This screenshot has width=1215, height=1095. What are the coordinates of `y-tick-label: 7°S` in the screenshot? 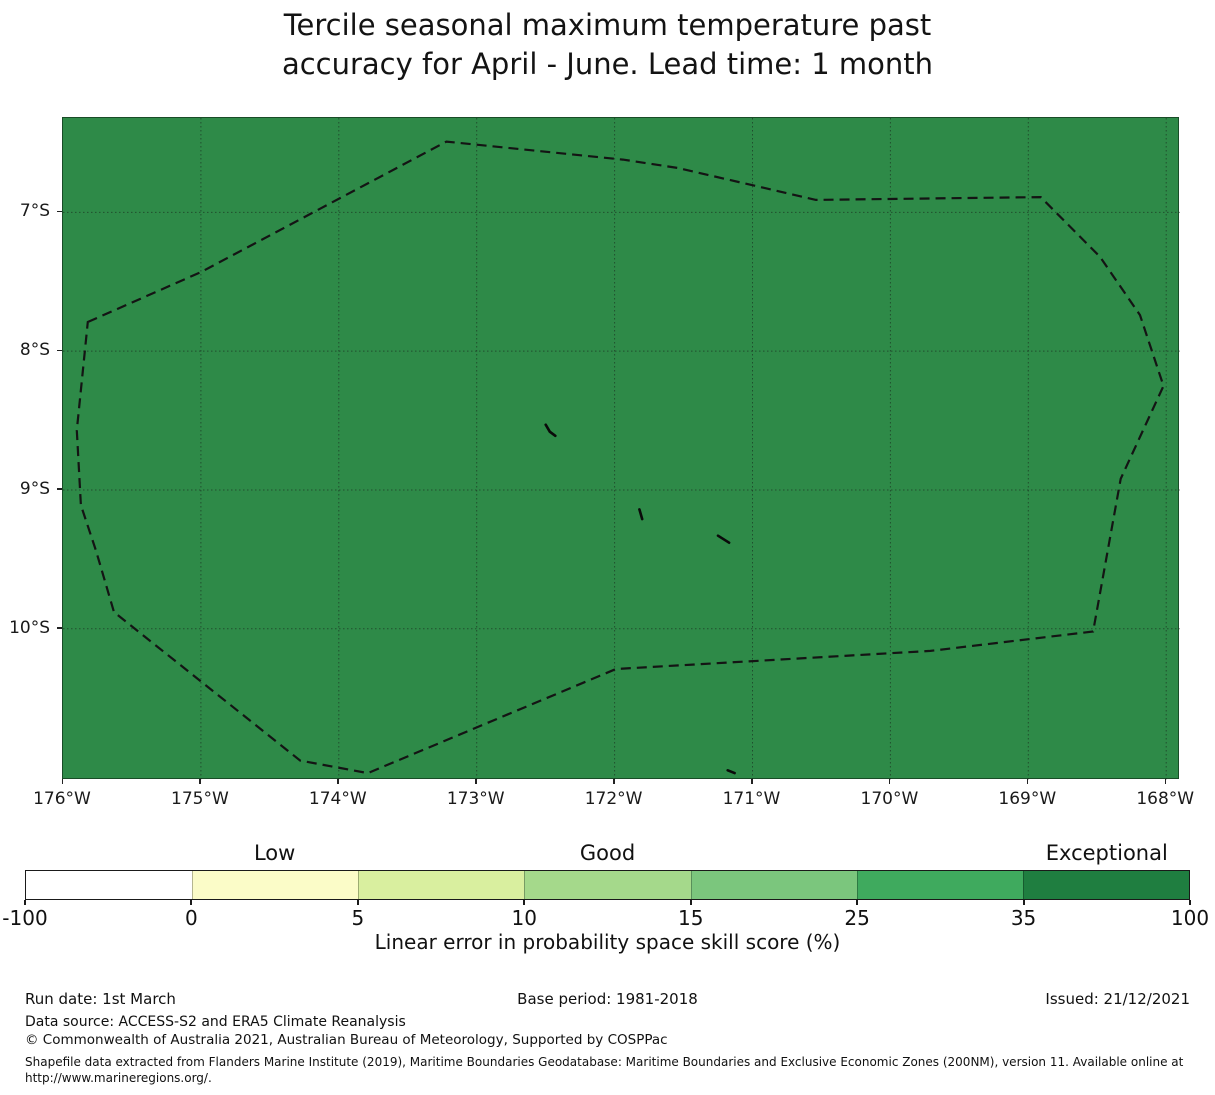 It's located at (34, 211).